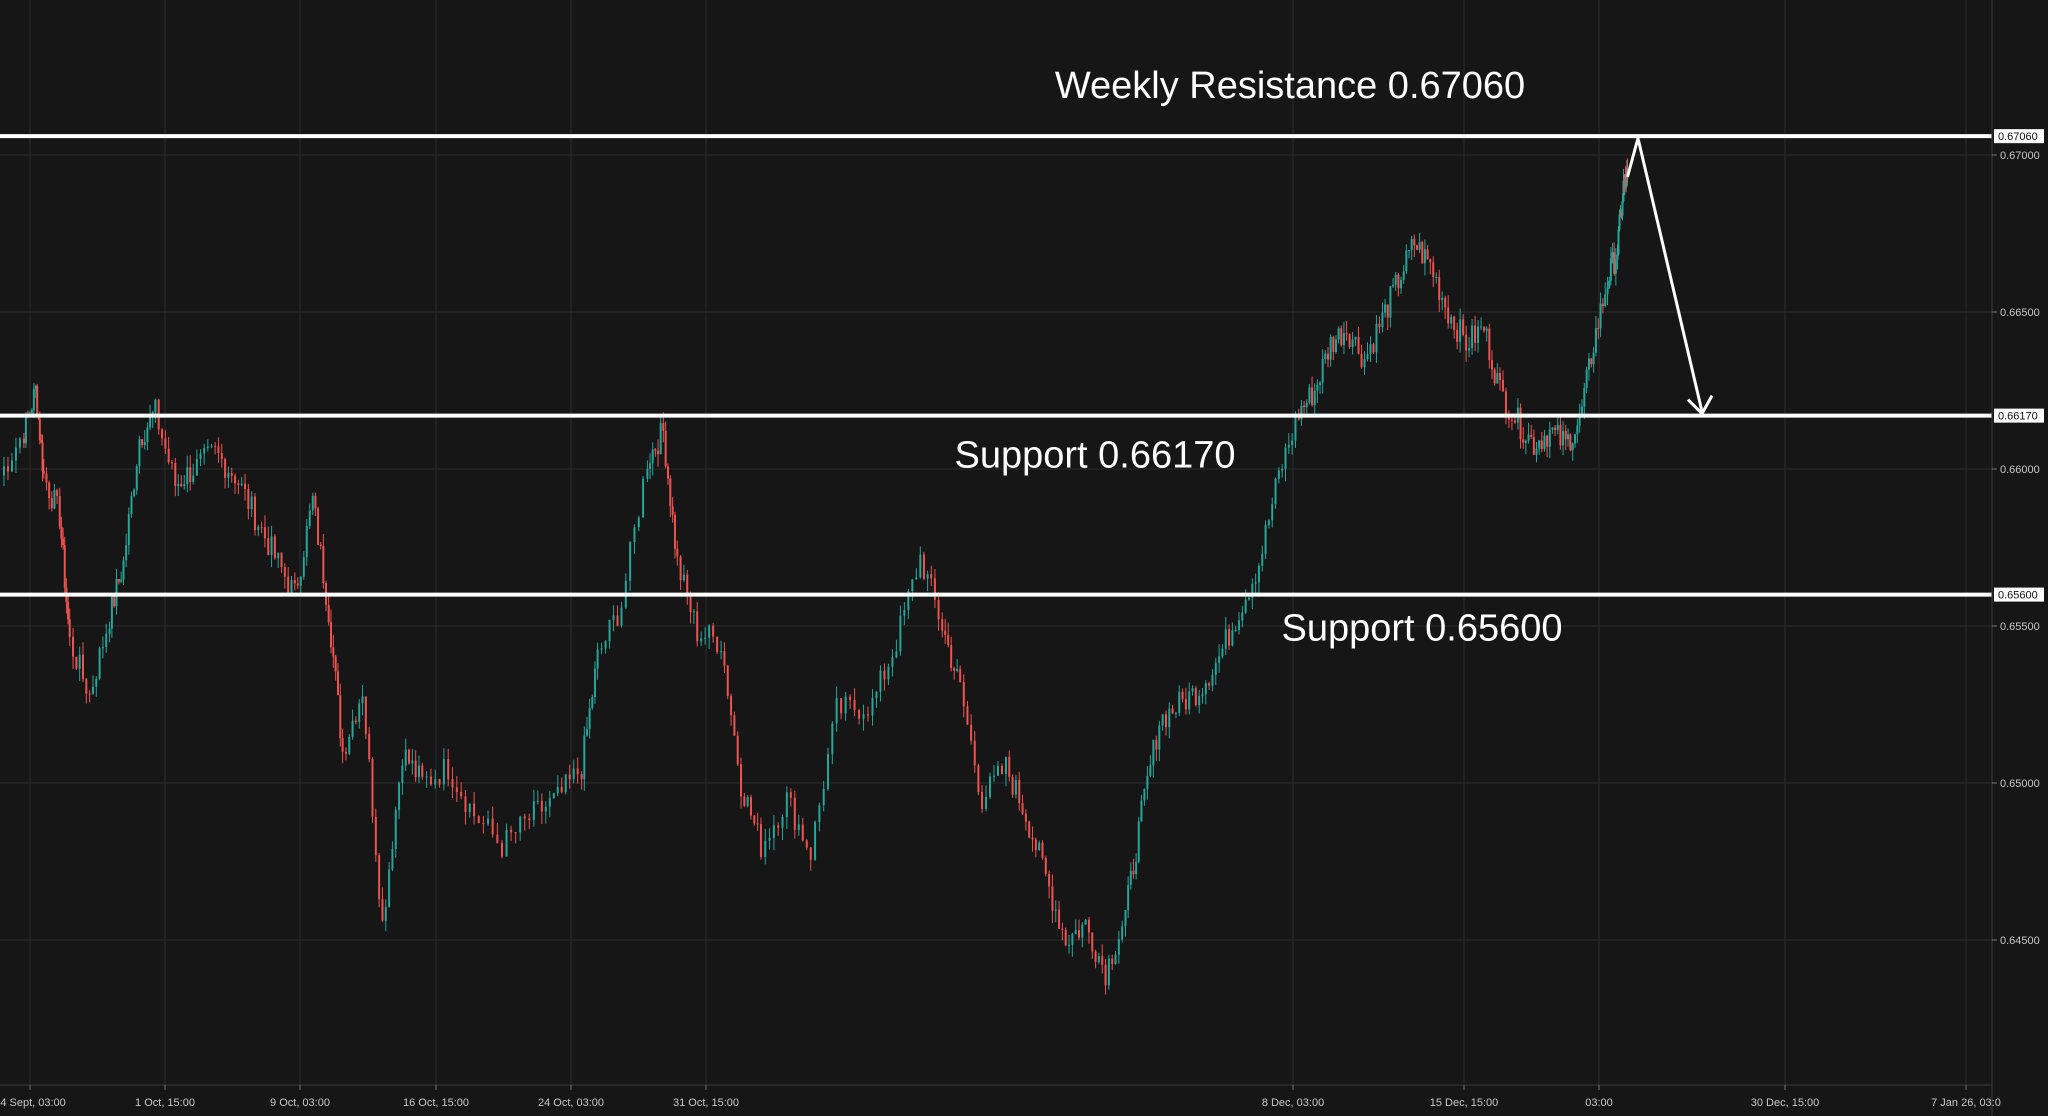  I want to click on price-tick-label: 0.64500, so click(2020, 941).